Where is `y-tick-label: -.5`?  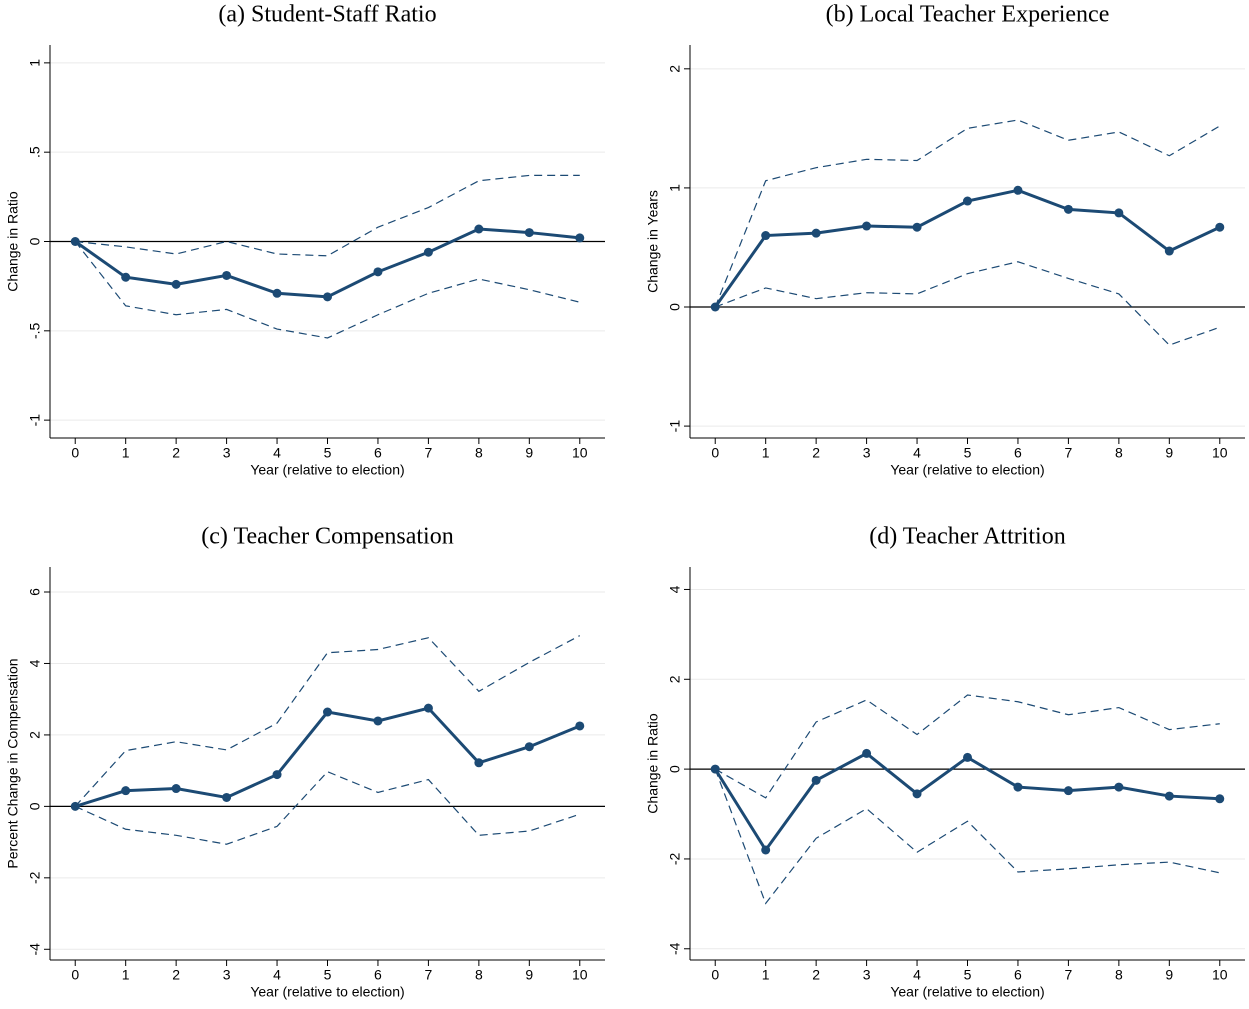 y-tick-label: -.5 is located at coordinates (35, 330).